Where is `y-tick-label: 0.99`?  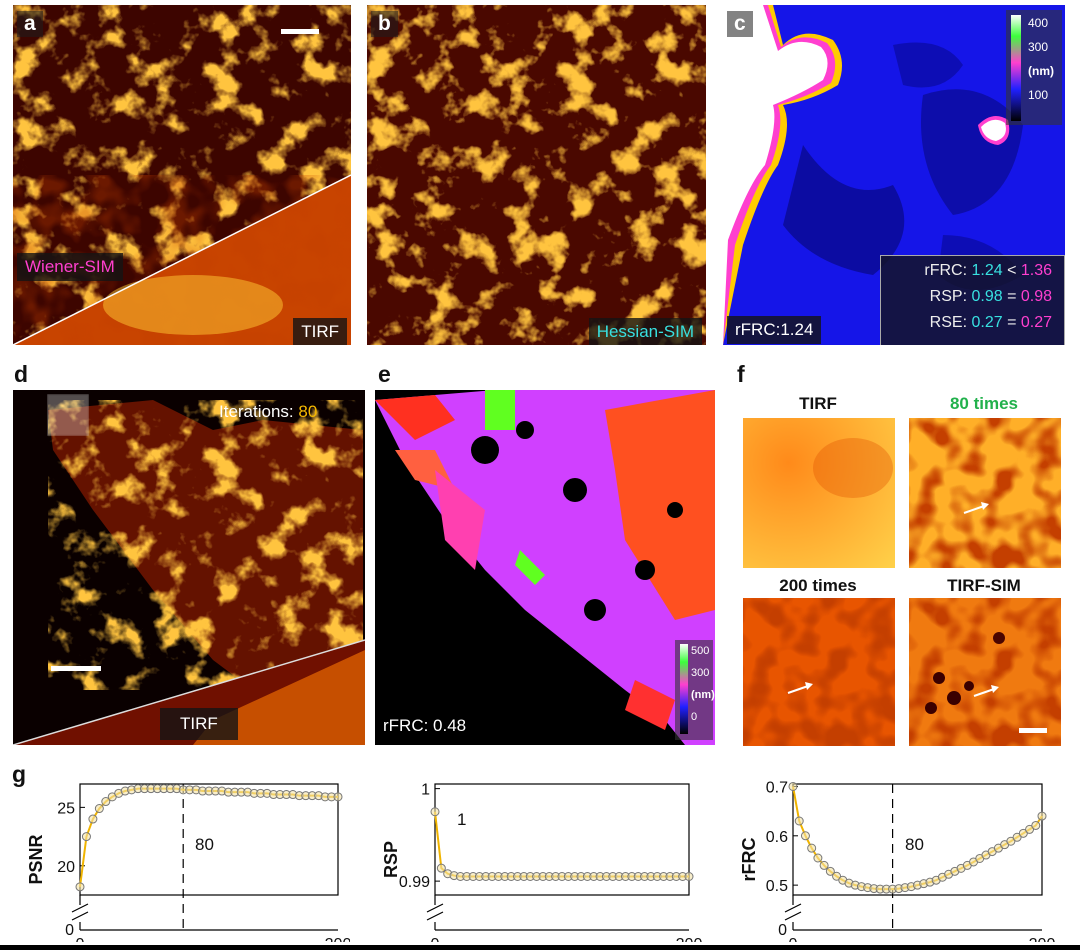 y-tick-label: 0.99 is located at coordinates (414, 882).